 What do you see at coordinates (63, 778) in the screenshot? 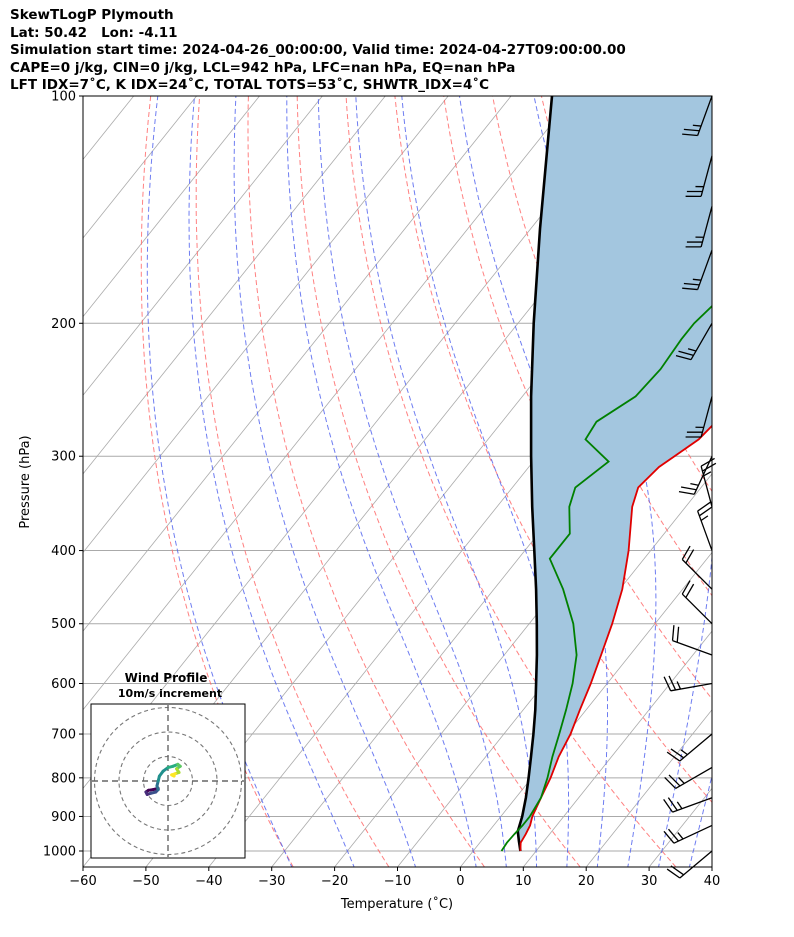
I see `y-tick-label: 800` at bounding box center [63, 778].